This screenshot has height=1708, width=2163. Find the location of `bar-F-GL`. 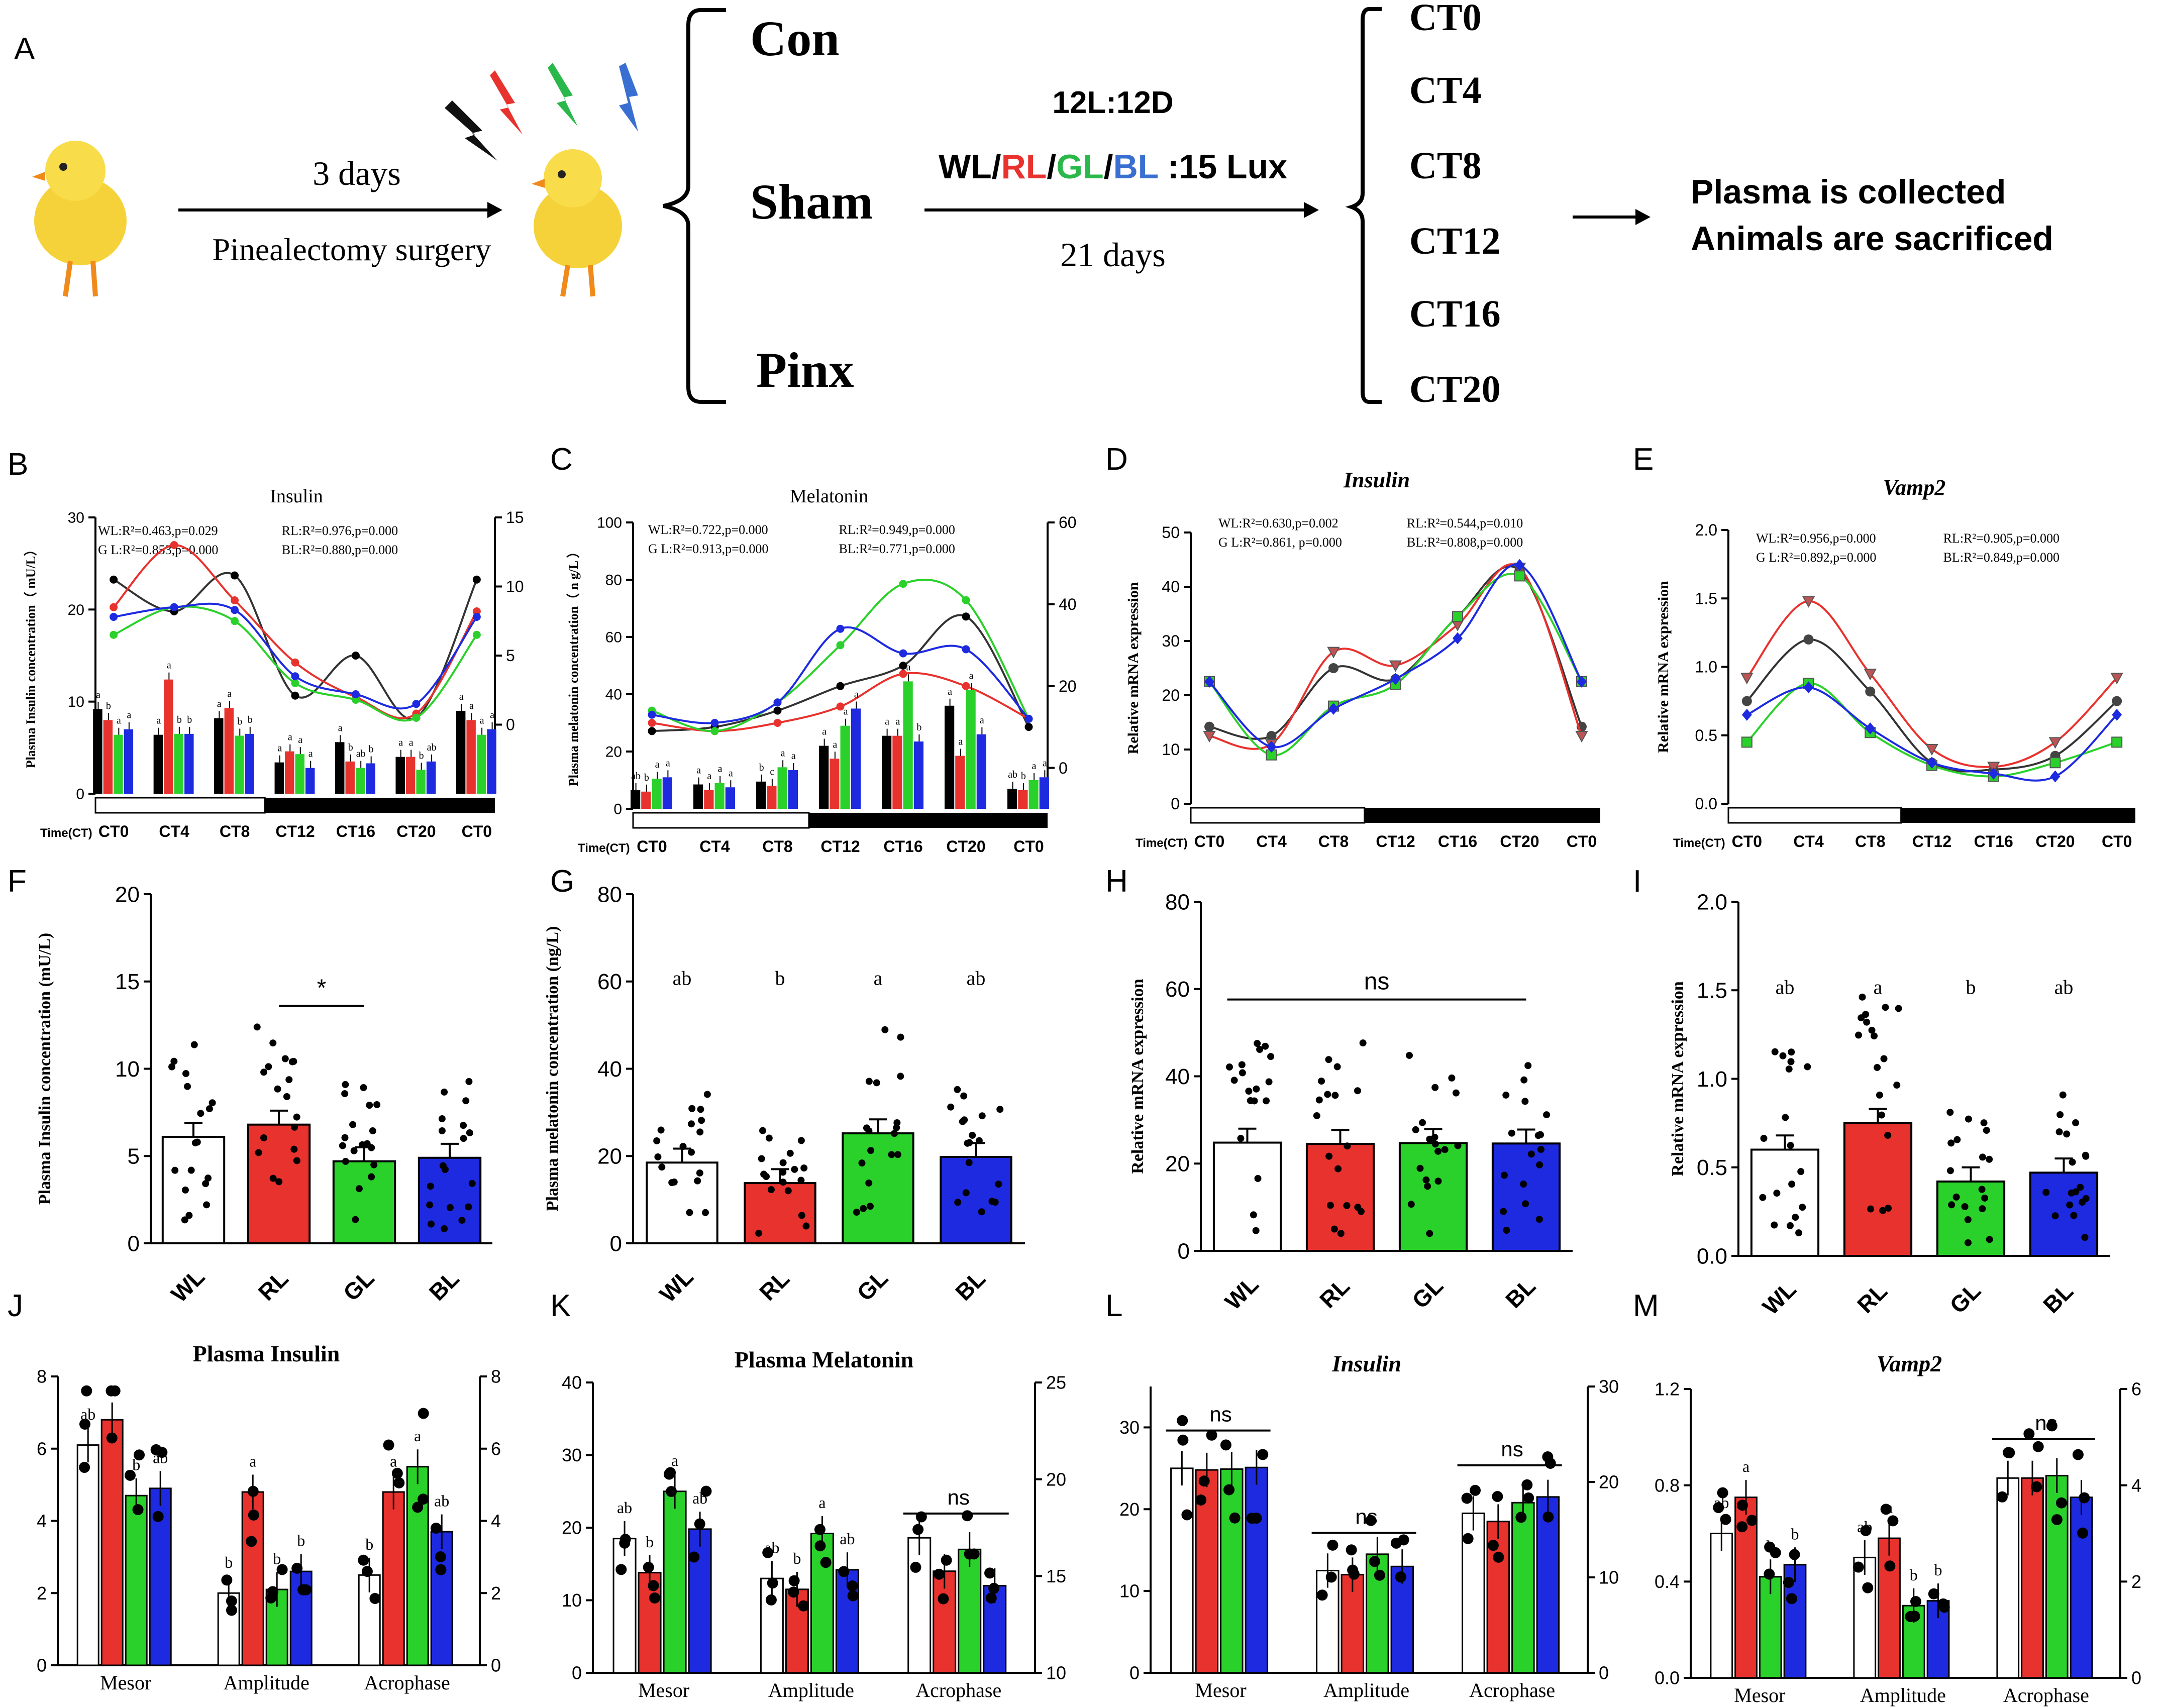

bar-F-GL is located at coordinates (364, 1202).